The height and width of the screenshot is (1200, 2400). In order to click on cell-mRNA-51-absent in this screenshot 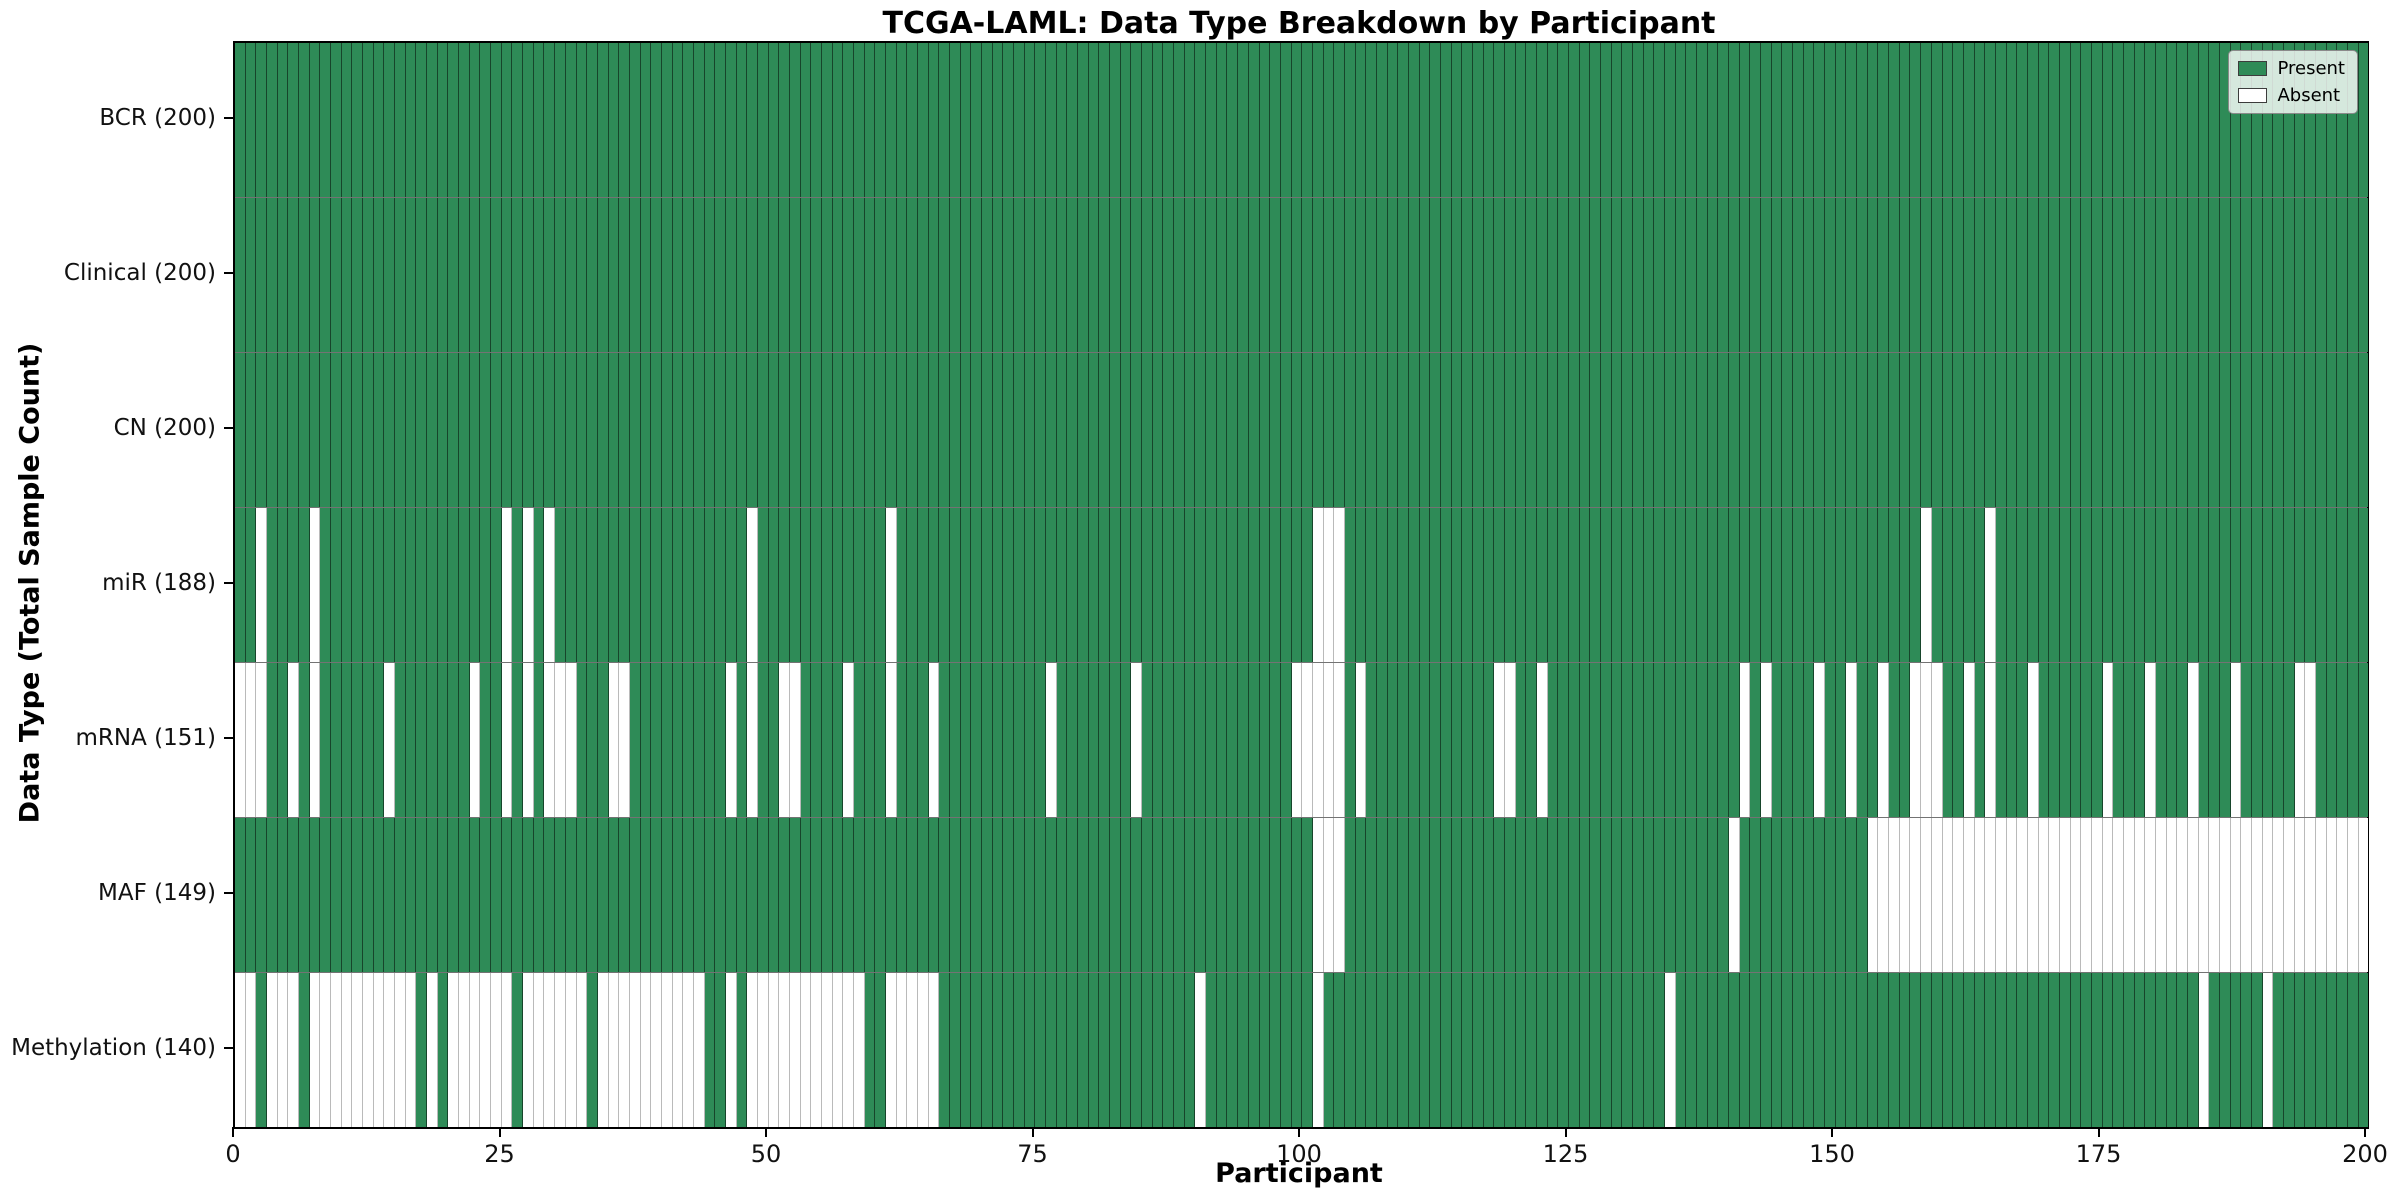, I will do `click(784, 740)`.